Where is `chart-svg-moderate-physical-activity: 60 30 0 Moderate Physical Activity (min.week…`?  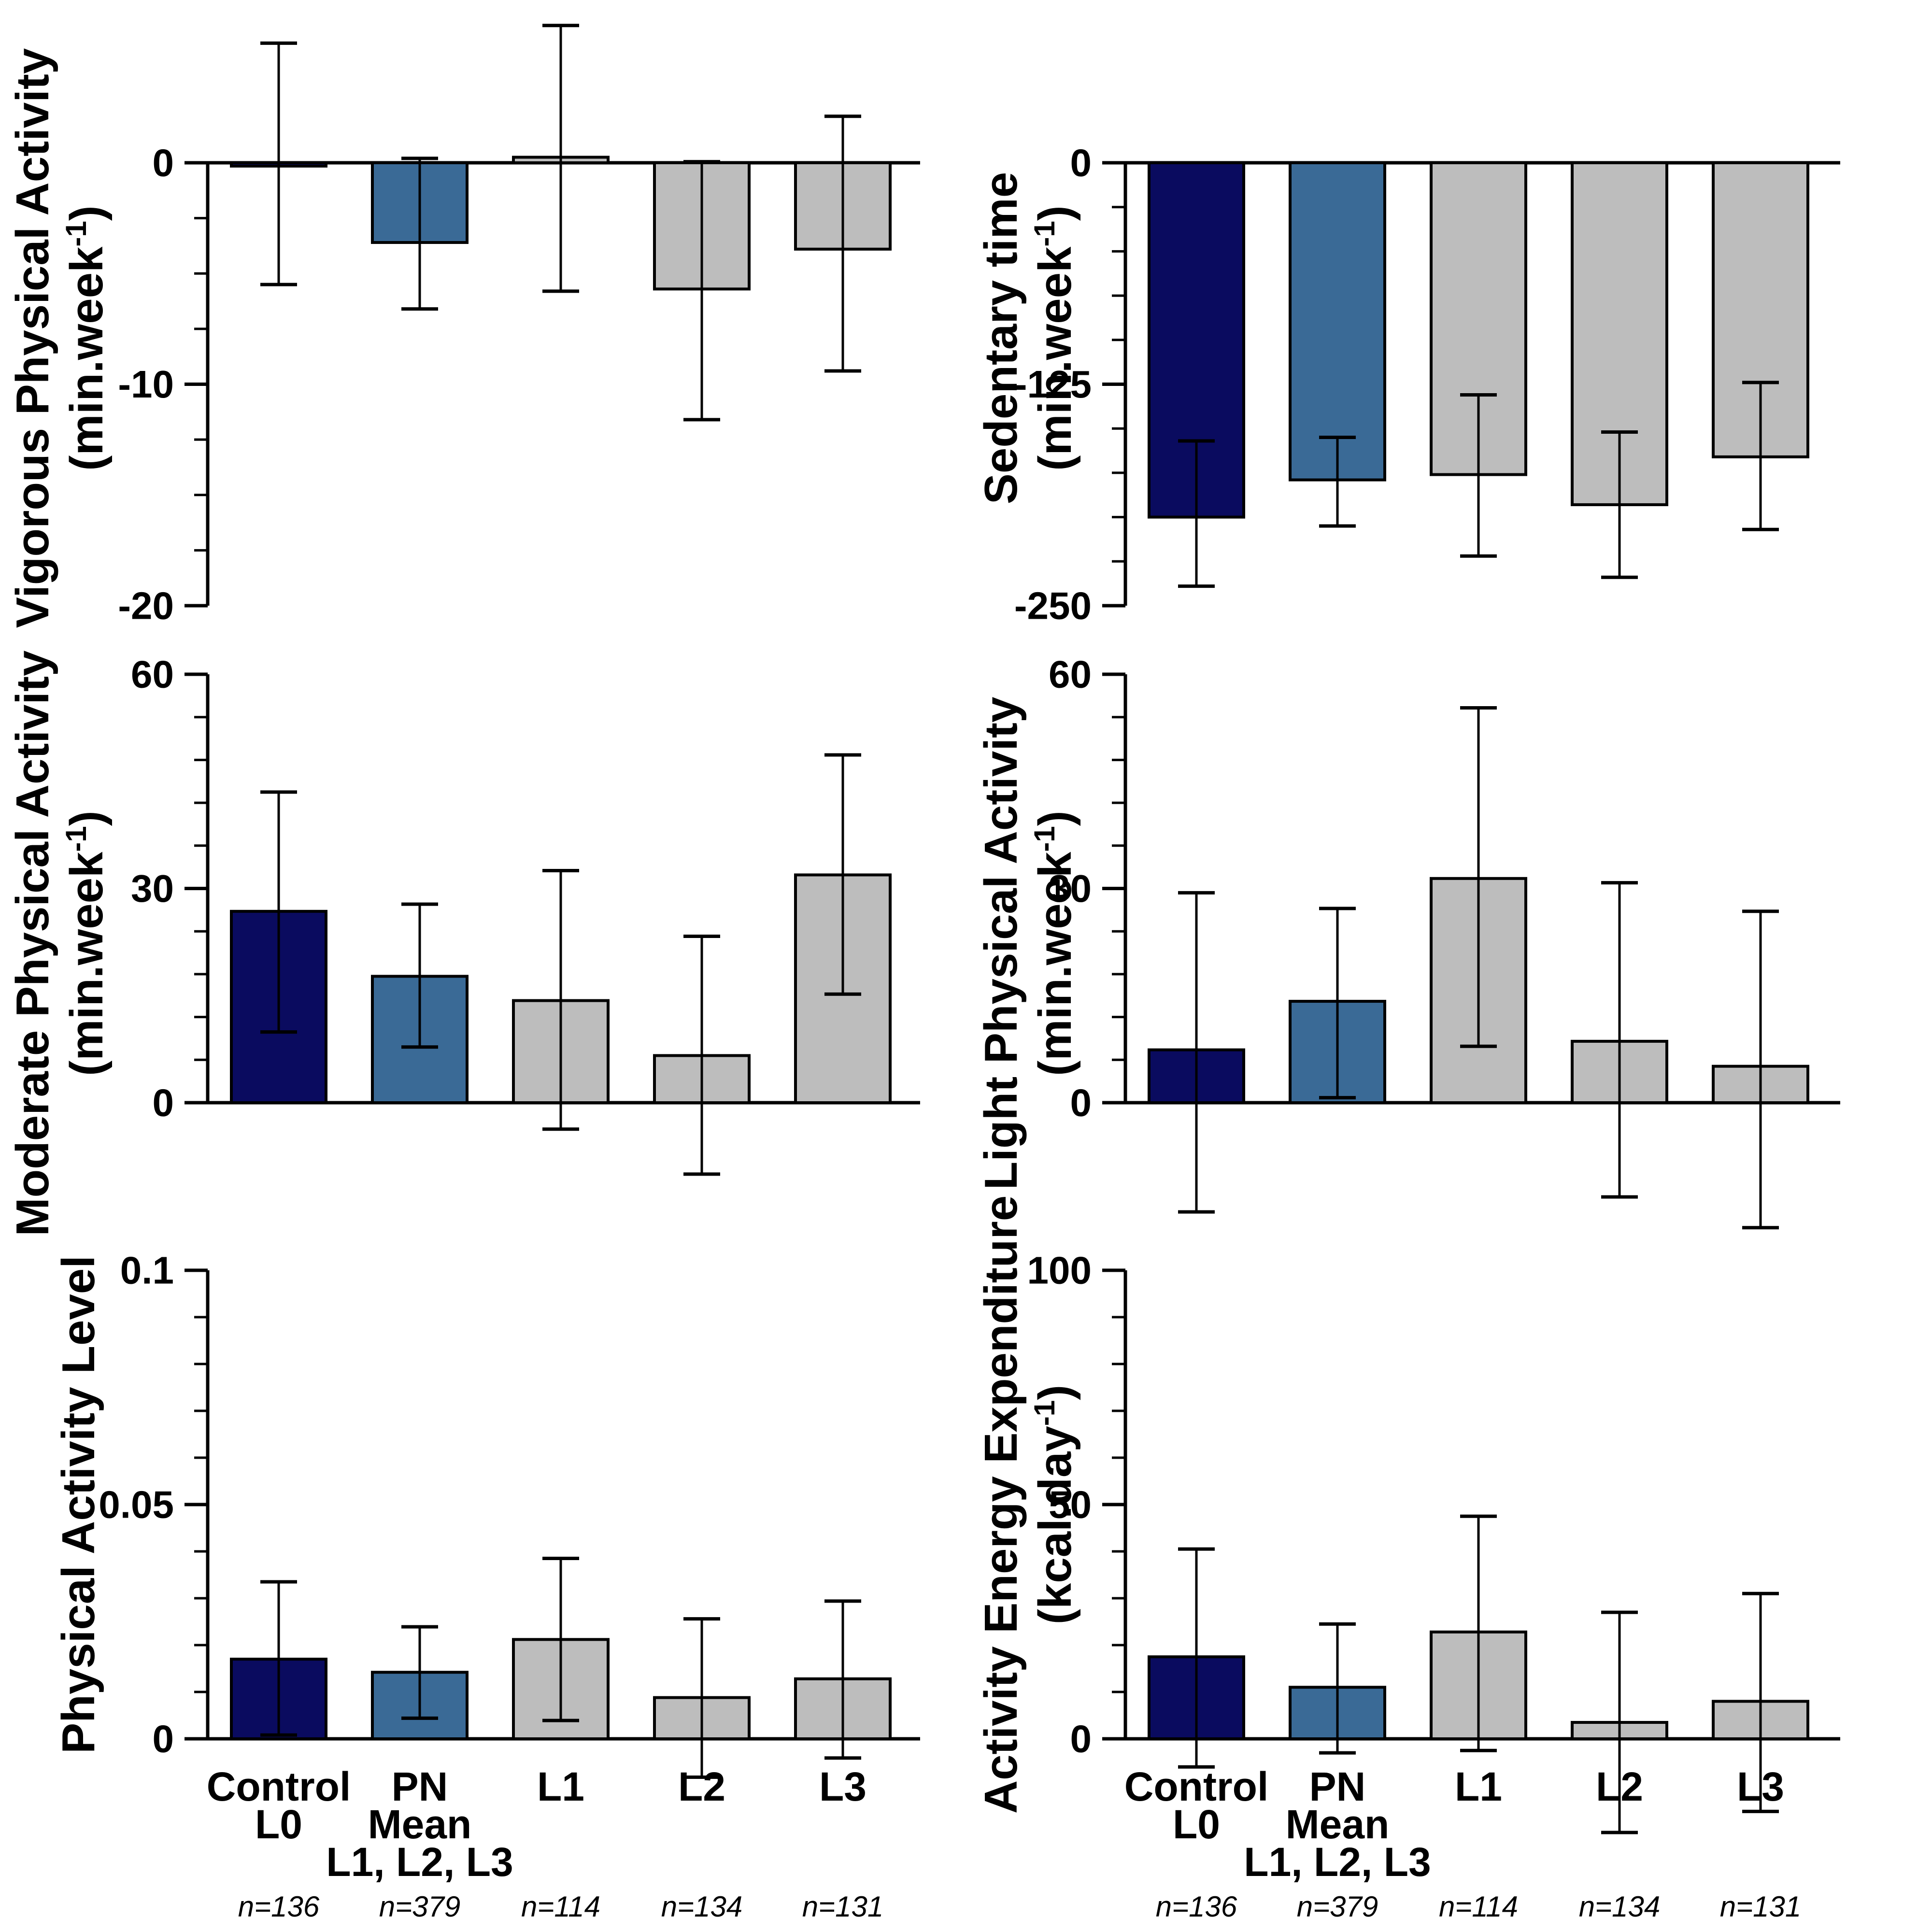 chart-svg-moderate-physical-activity: 60 30 0 Moderate Physical Activity (min.week… is located at coordinates (463, 943).